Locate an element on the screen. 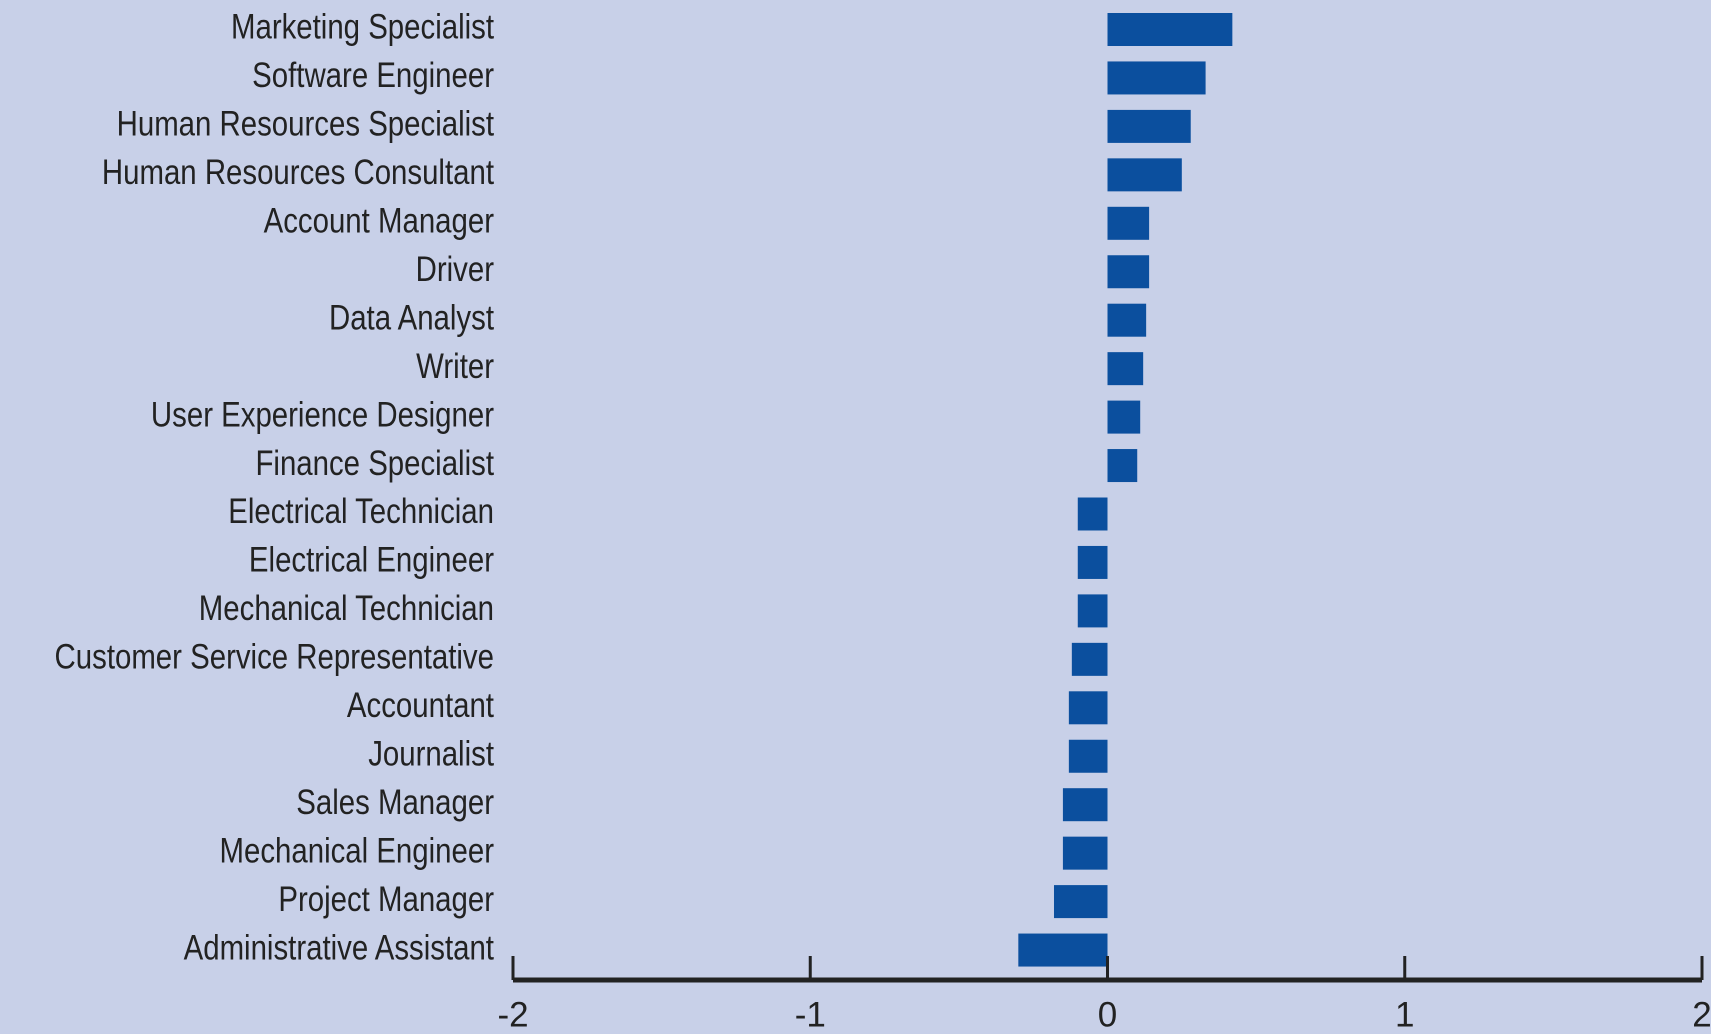 Image resolution: width=1711 pixels, height=1034 pixels. y-tick-label: Marketing Specialist is located at coordinates (362, 26).